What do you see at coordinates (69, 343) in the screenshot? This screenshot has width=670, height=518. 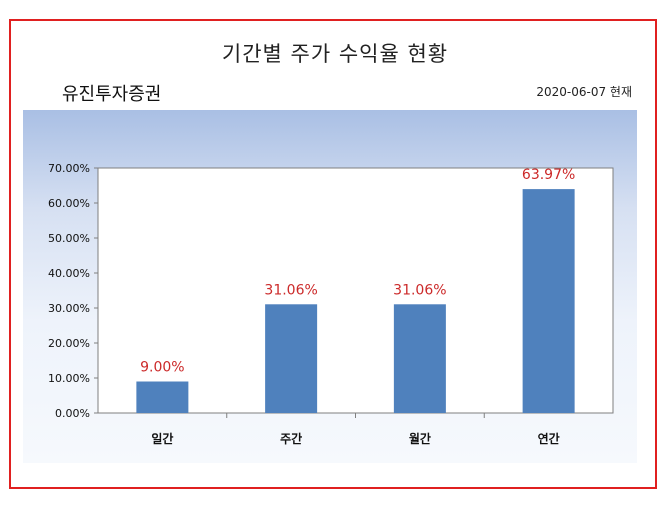 I see `y-tick-label: 20.00%` at bounding box center [69, 343].